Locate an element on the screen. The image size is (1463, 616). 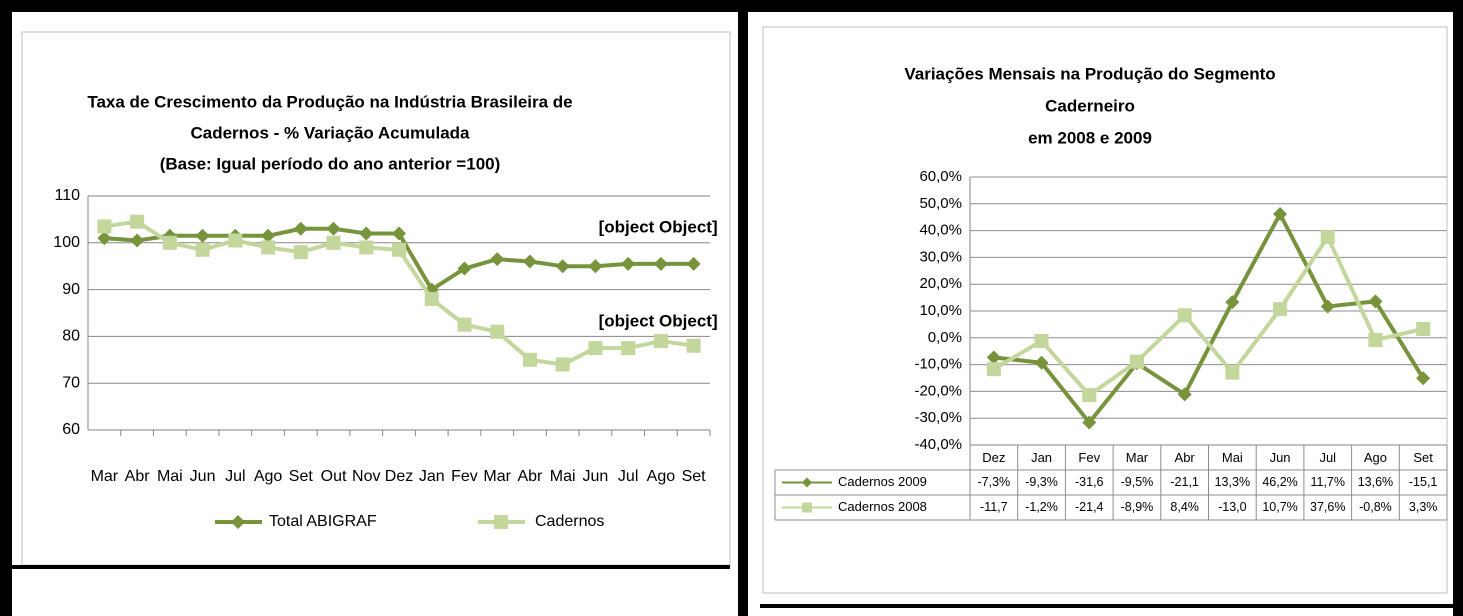
legend-label: Cadernos 2008 is located at coordinates (882, 506).